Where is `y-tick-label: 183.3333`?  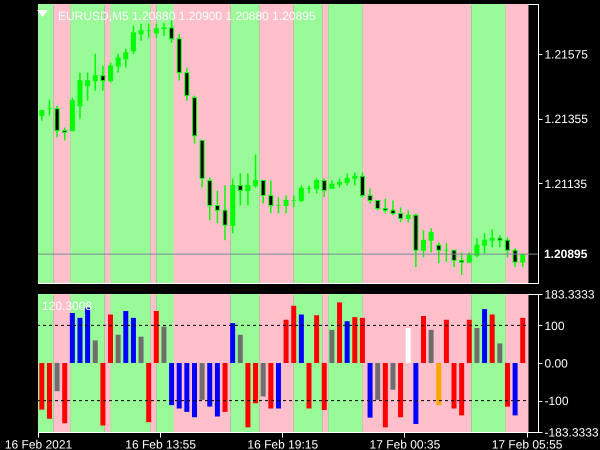 y-tick-label: 183.3333 is located at coordinates (569, 295).